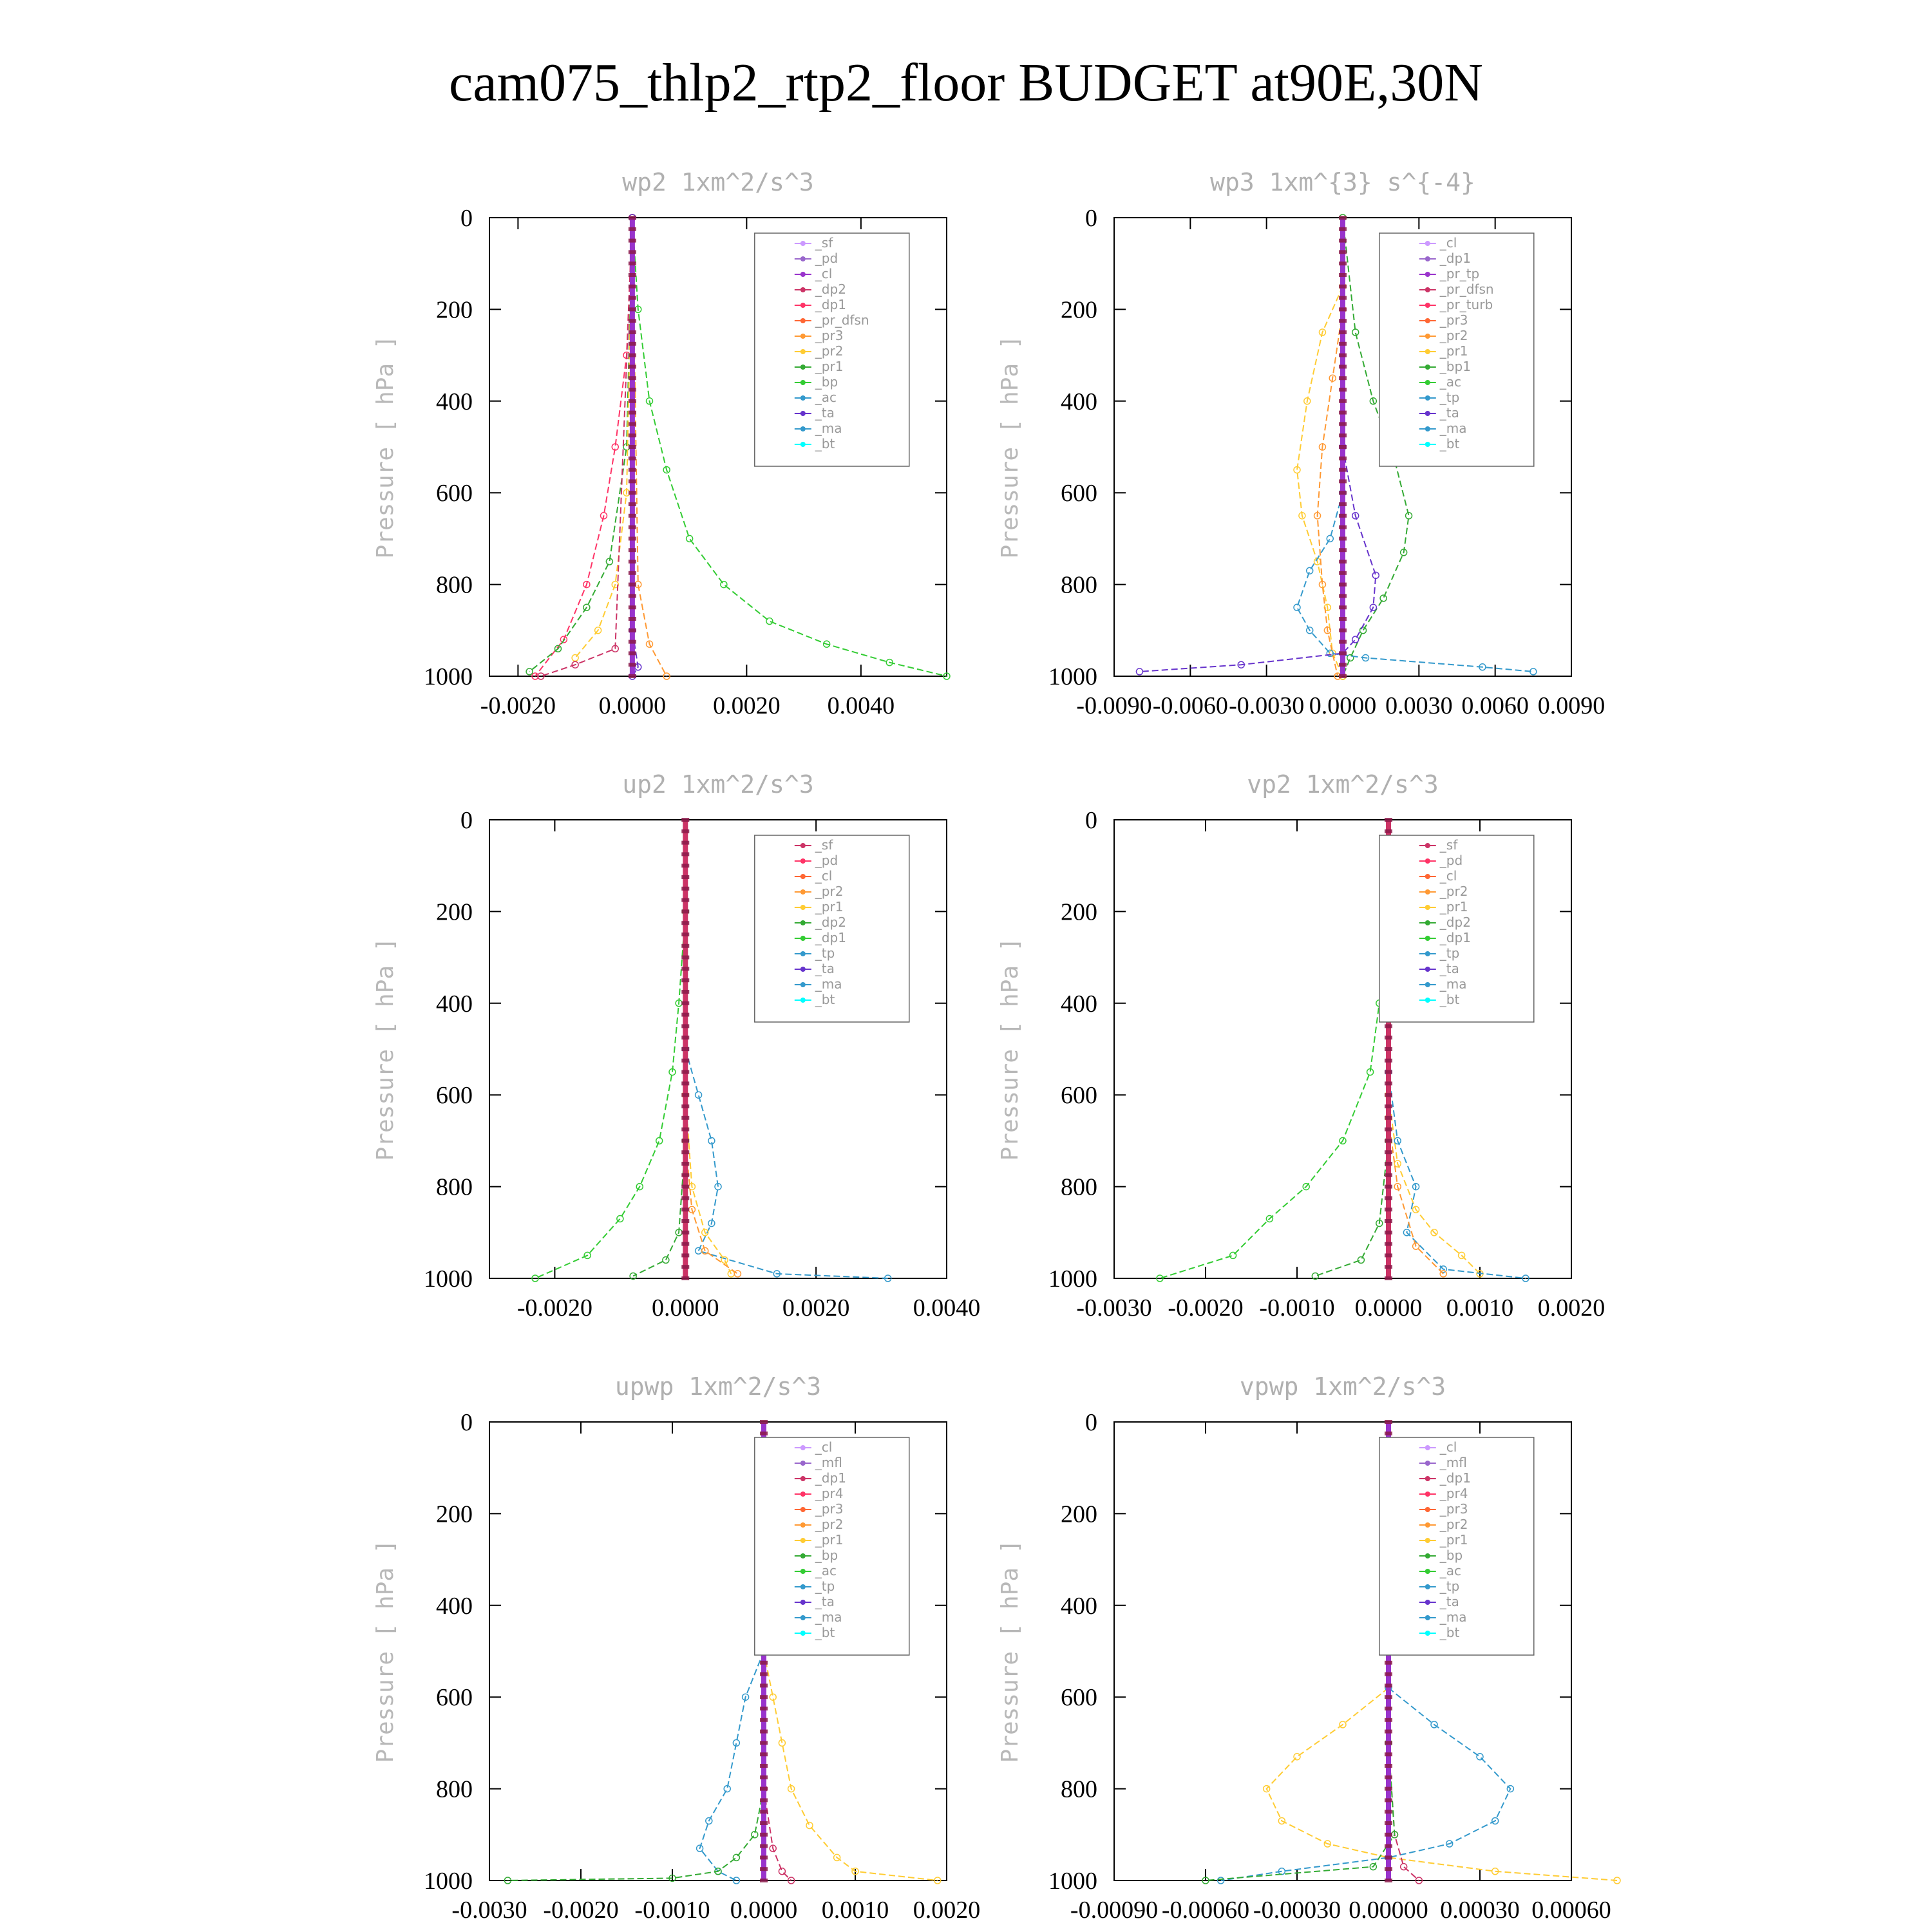 The image size is (1932, 1932). What do you see at coordinates (1571, 1911) in the screenshot?
I see `x-tick-label: 0.00060` at bounding box center [1571, 1911].